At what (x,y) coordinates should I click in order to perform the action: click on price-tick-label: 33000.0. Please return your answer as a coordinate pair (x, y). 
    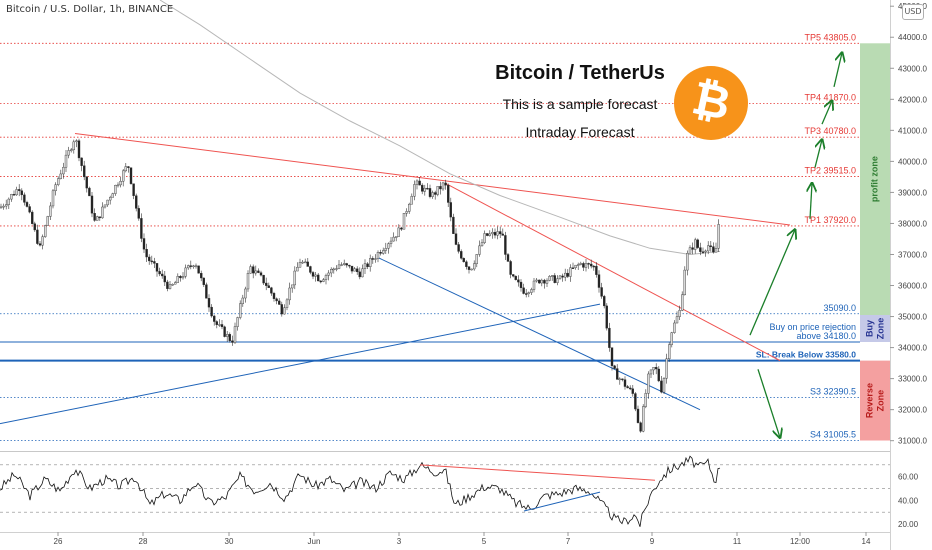
    Looking at the image, I should click on (912, 379).